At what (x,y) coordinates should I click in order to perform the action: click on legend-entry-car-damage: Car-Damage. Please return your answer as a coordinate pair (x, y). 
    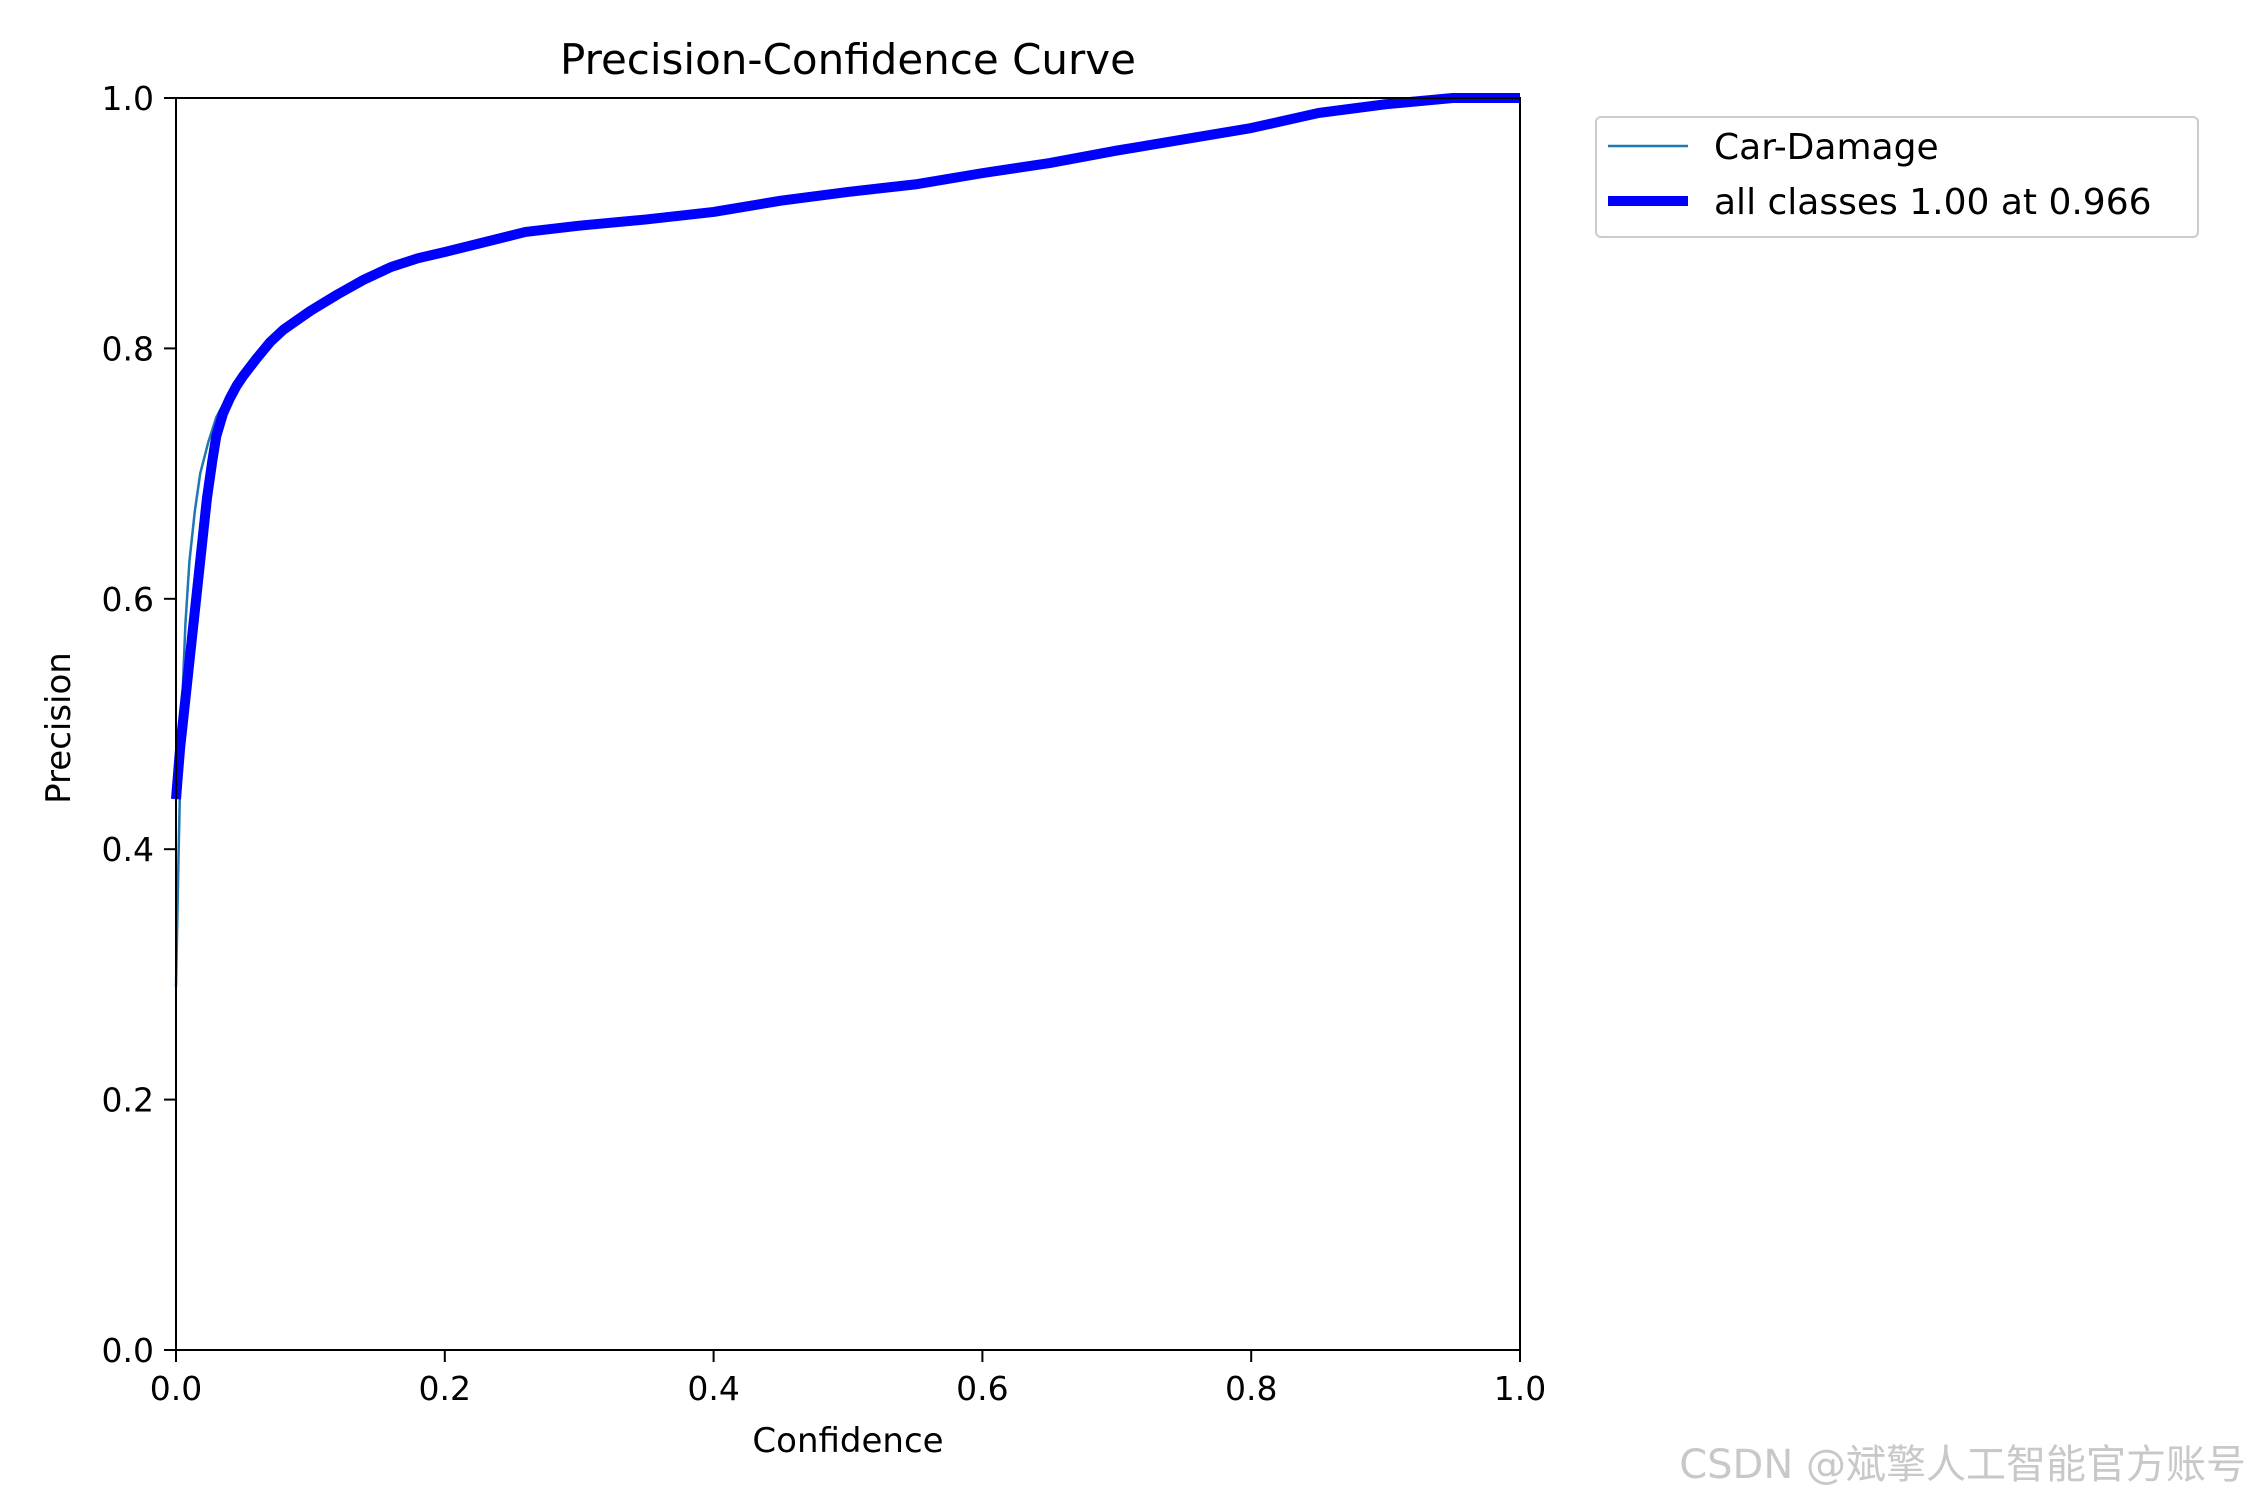
    Looking at the image, I should click on (1826, 147).